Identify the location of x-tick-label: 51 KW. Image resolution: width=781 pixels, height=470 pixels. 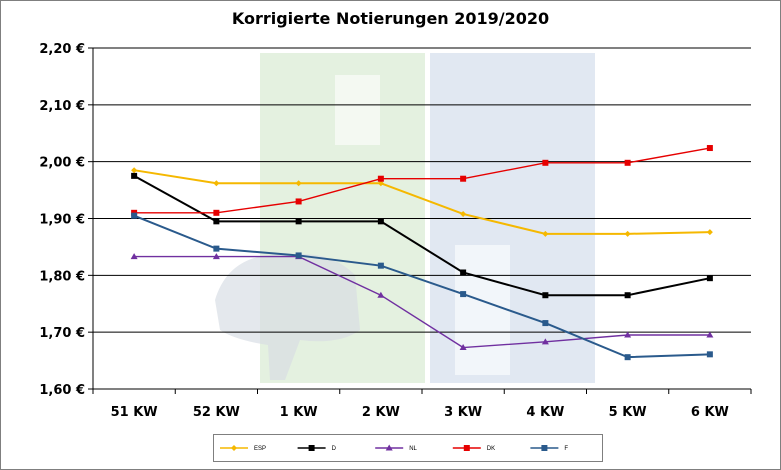
(134, 412).